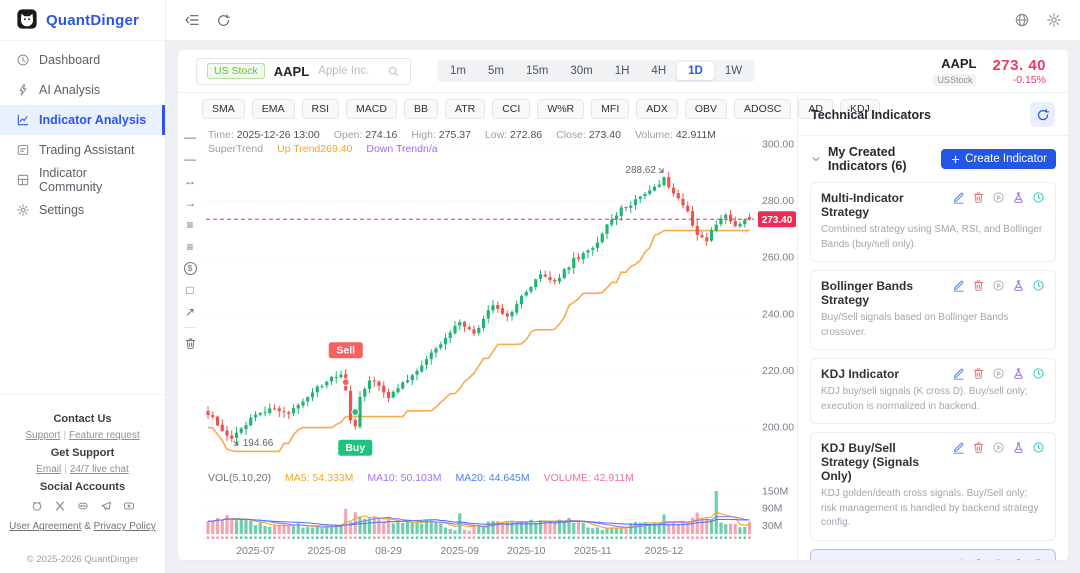 This screenshot has height=573, width=1080. Describe the element at coordinates (511, 109) in the screenshot. I see `indicator-tab-cci: CCI` at that location.